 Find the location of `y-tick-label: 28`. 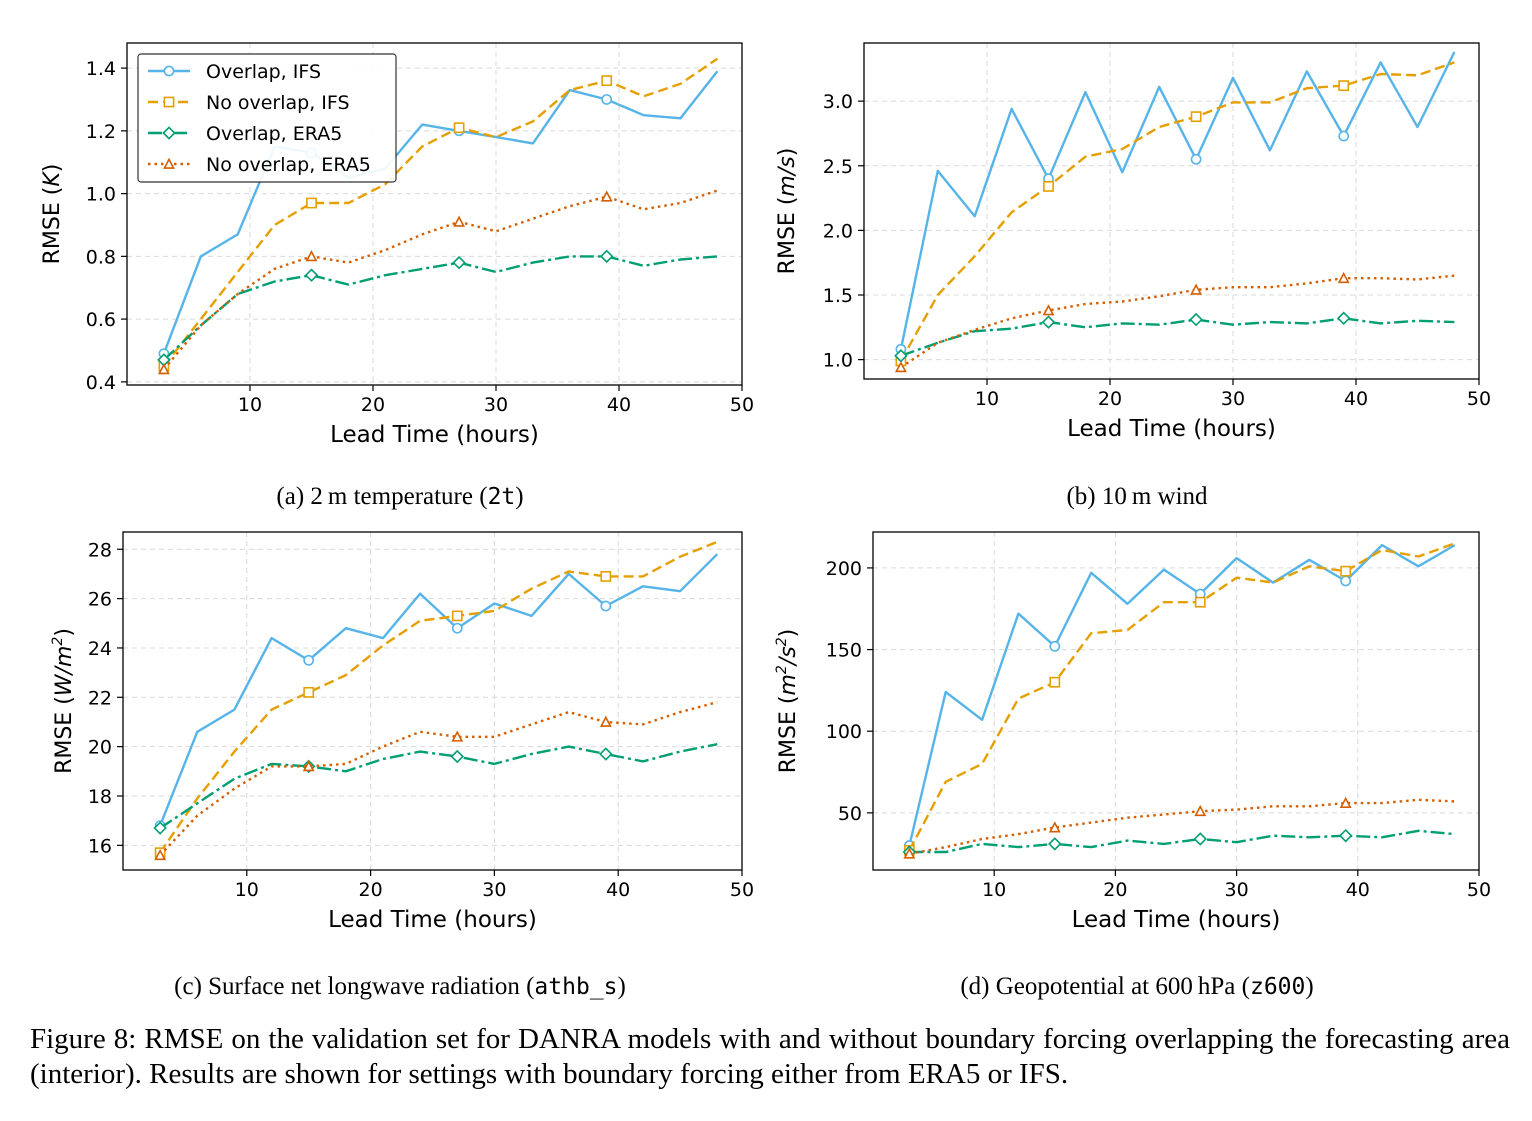

y-tick-label: 28 is located at coordinates (100, 550).